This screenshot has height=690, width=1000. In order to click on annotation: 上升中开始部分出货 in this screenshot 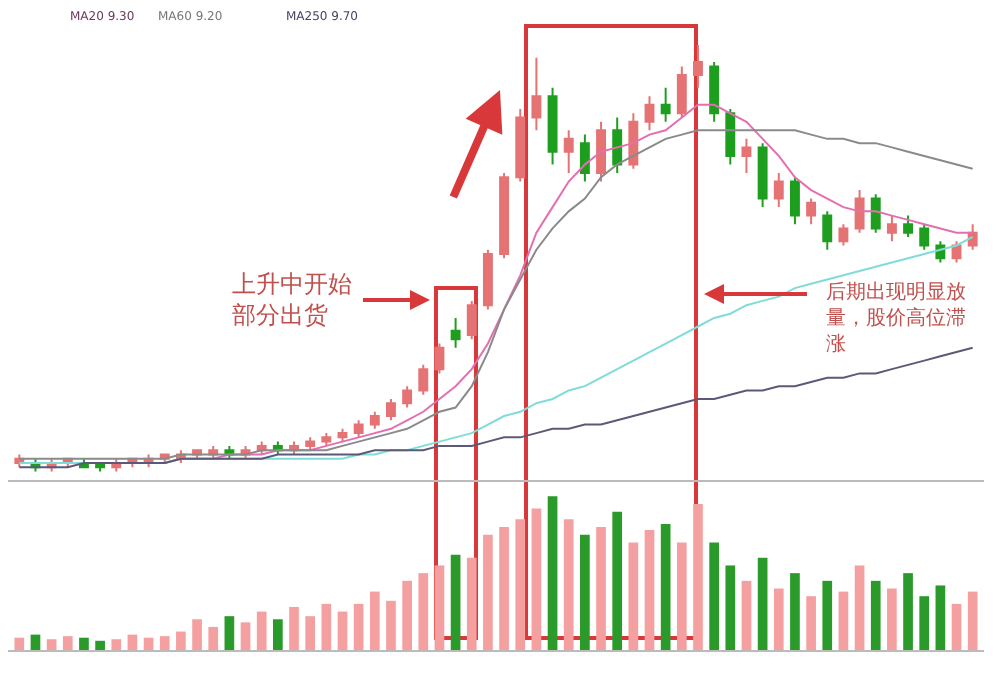, I will do `click(292, 300)`.